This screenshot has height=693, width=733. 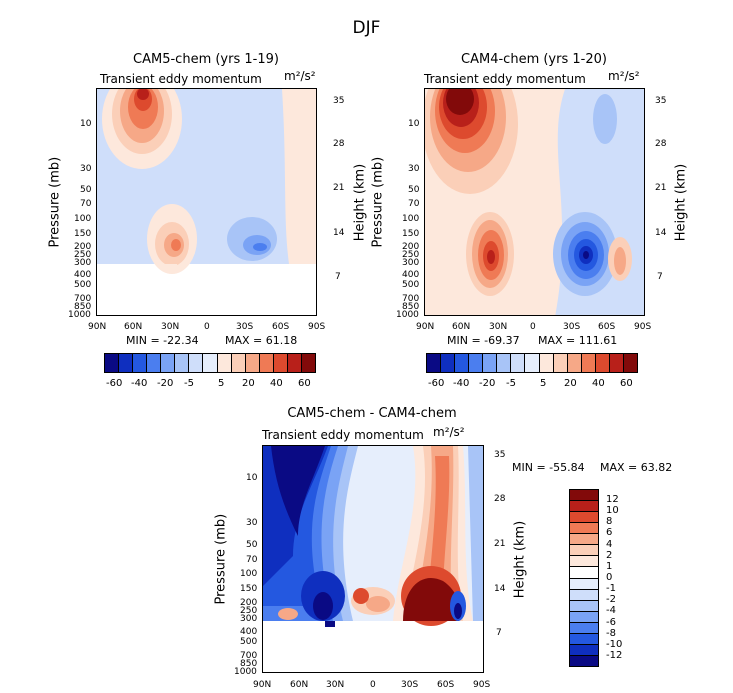 What do you see at coordinates (411, 285) in the screenshot?
I see `panel2-ytick: 500` at bounding box center [411, 285].